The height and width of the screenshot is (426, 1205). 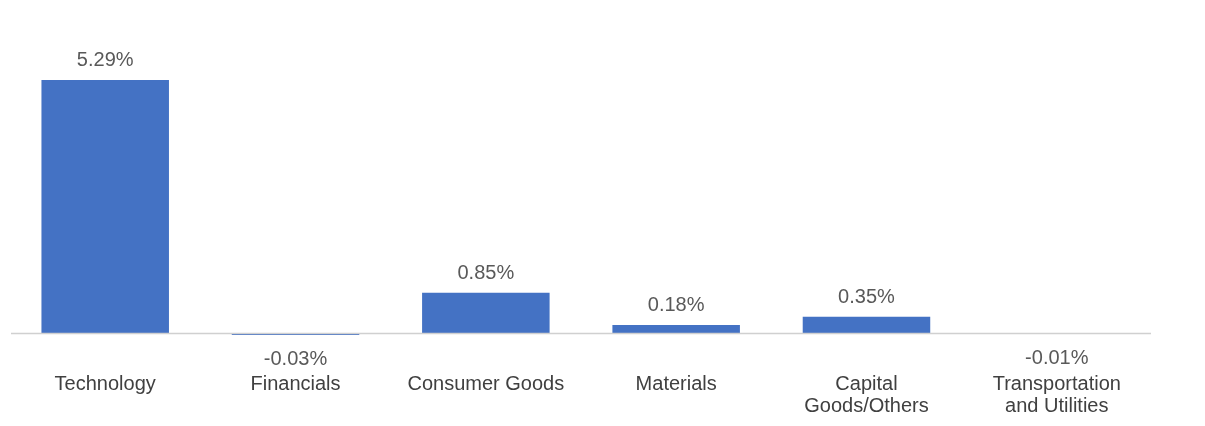 I want to click on data-label: -0.03%, so click(x=295, y=358).